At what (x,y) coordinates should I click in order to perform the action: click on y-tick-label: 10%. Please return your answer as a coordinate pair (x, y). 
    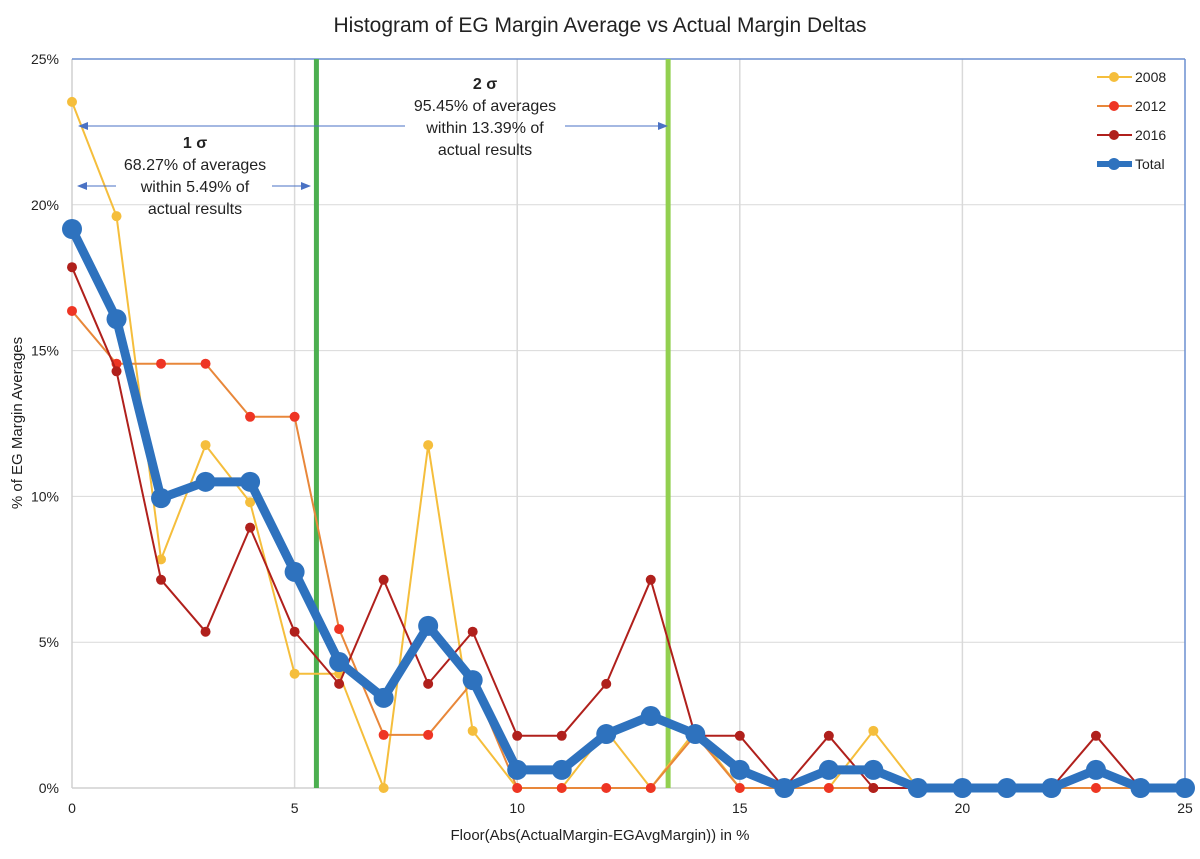
    Looking at the image, I should click on (45, 496).